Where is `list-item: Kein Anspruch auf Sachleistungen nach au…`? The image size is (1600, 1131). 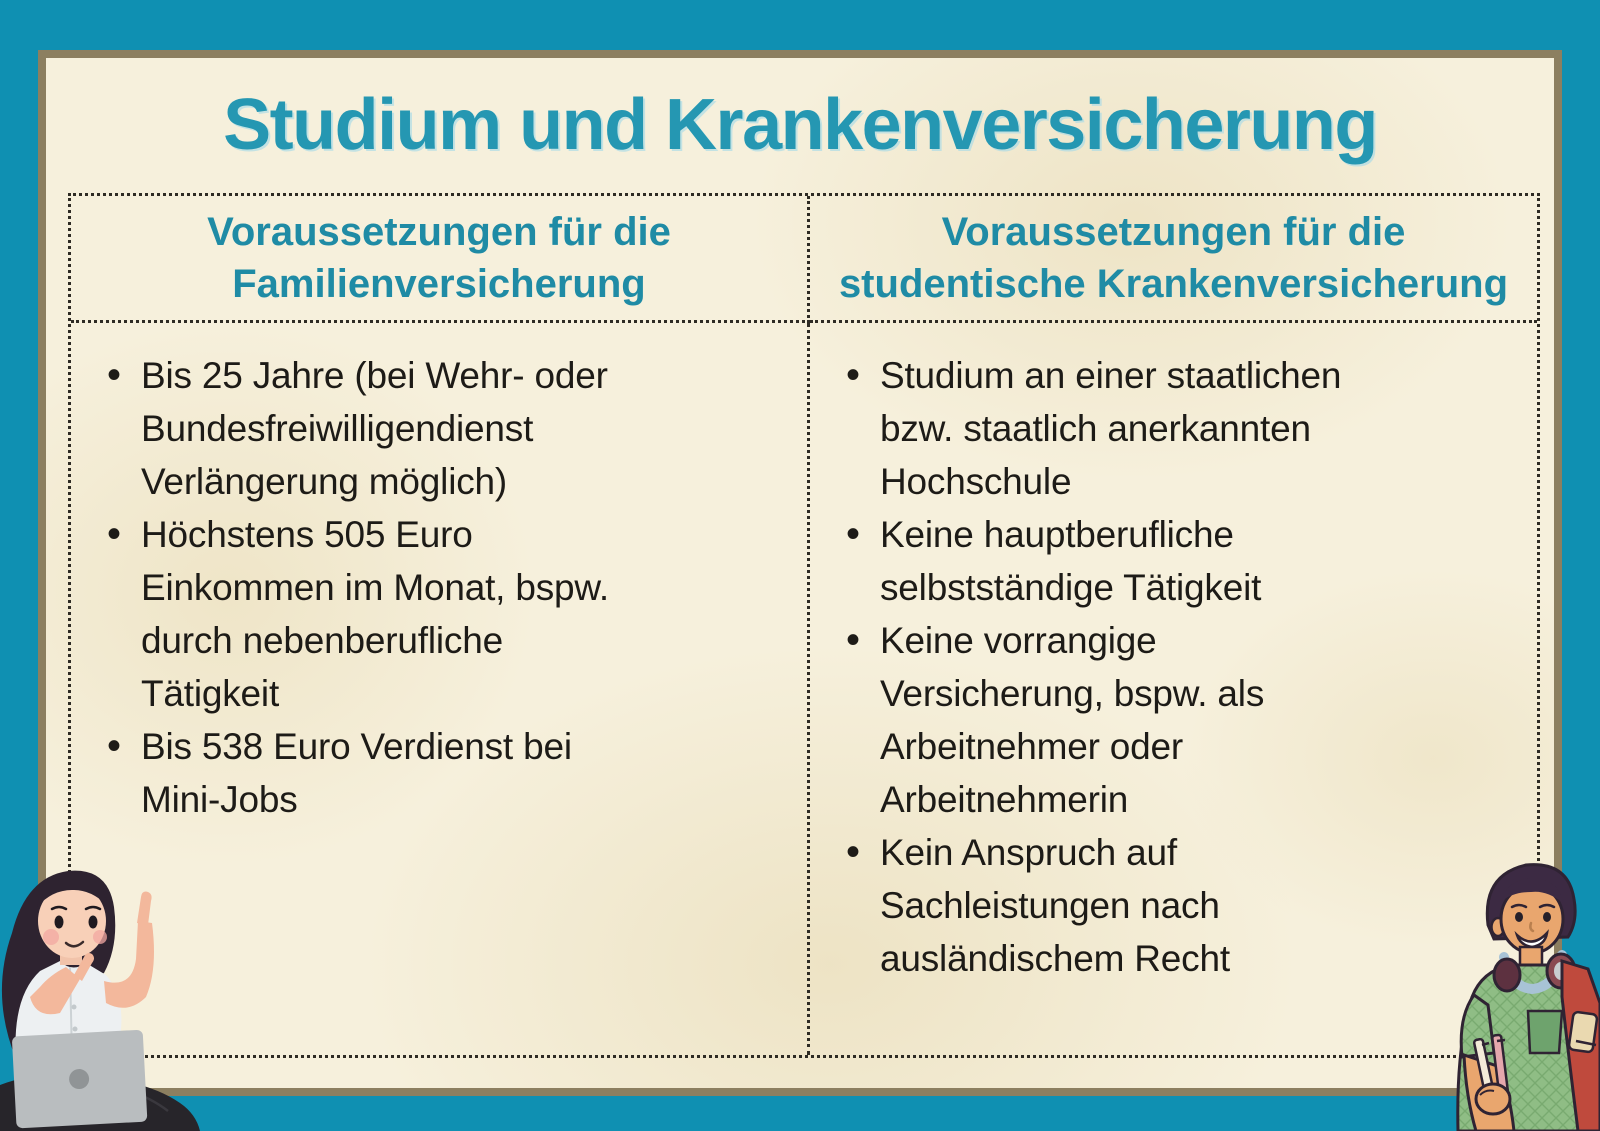
list-item: Kein Anspruch auf Sachleistungen nach au… is located at coordinates (1184, 905).